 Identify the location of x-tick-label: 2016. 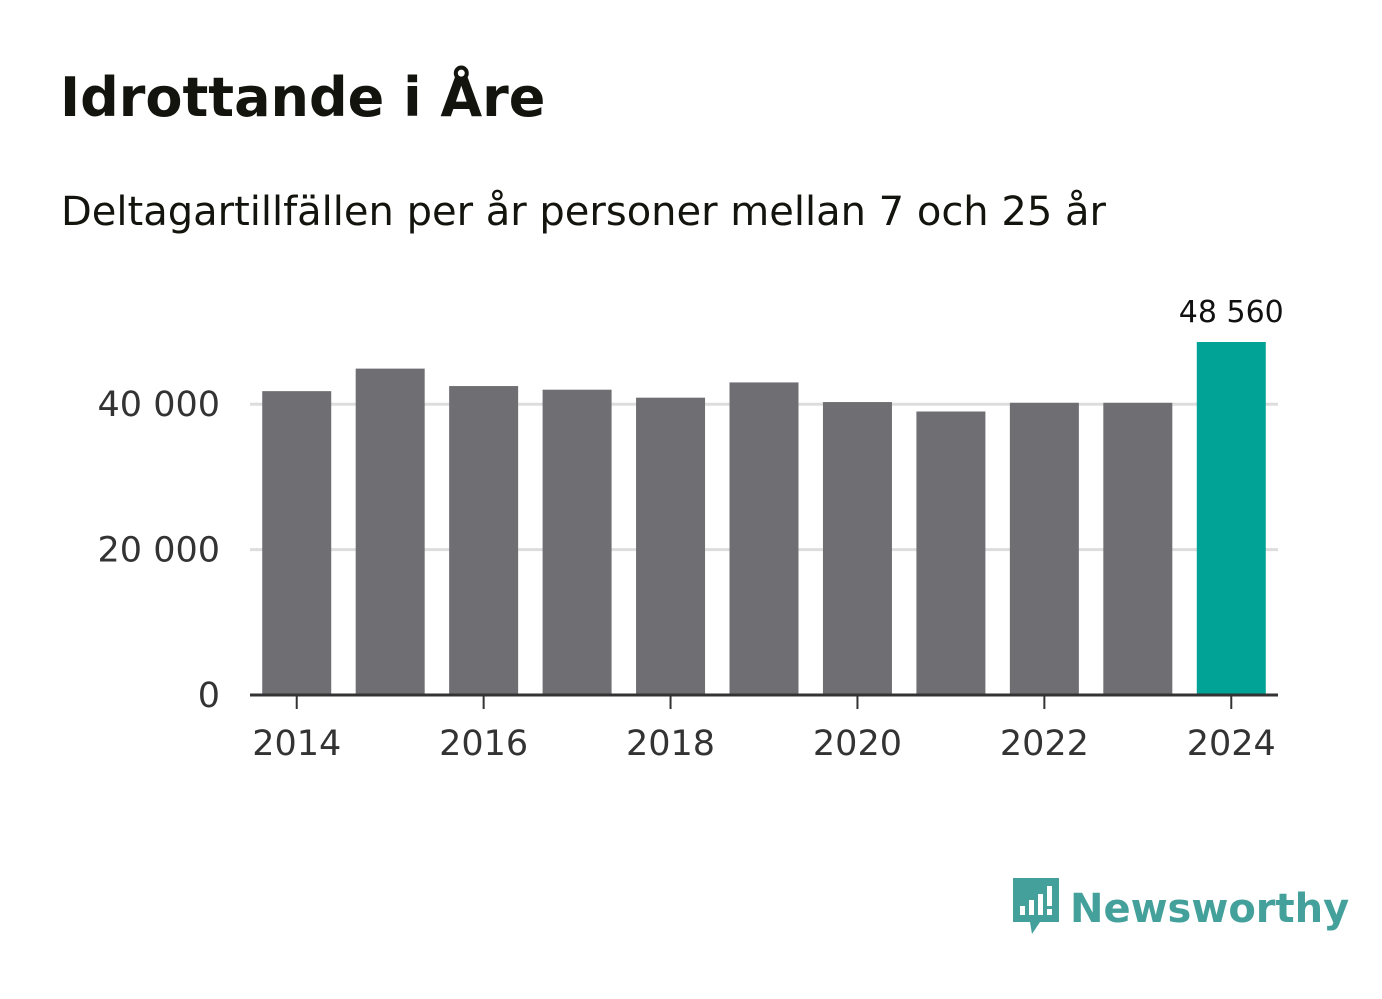
(483, 744).